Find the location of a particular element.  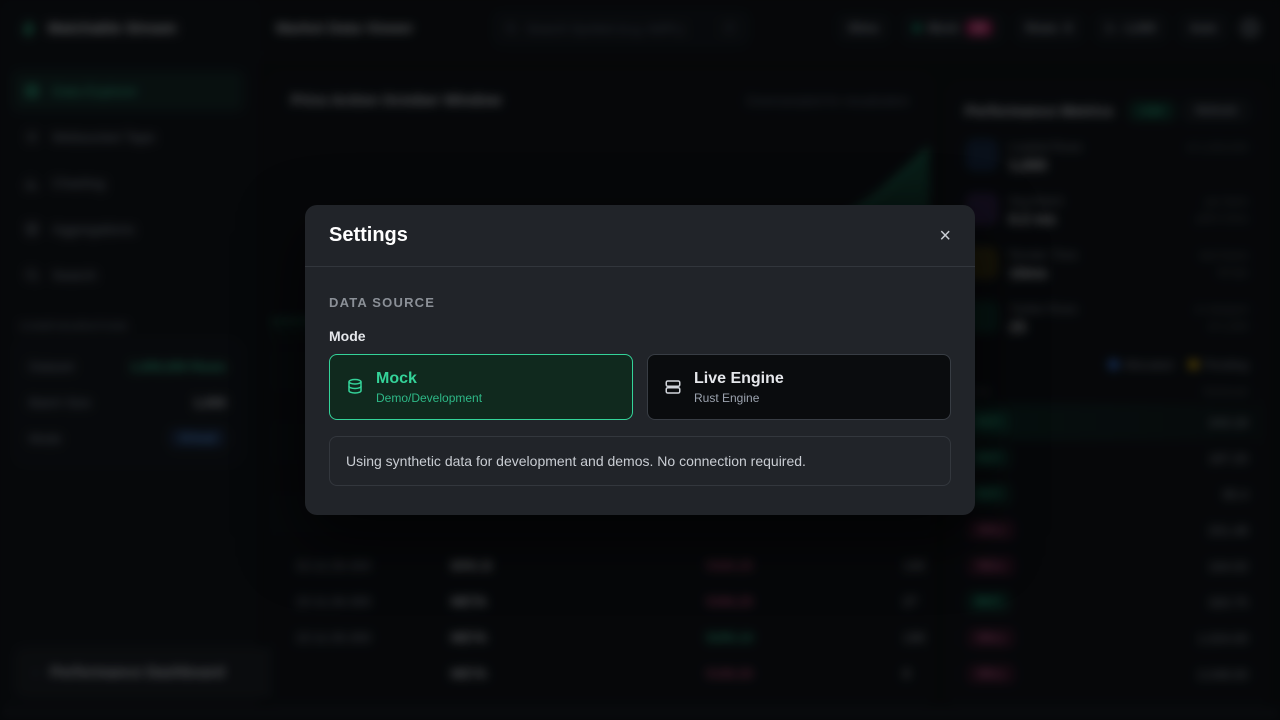

option-subtitle: Demo/Development is located at coordinates (429, 397).